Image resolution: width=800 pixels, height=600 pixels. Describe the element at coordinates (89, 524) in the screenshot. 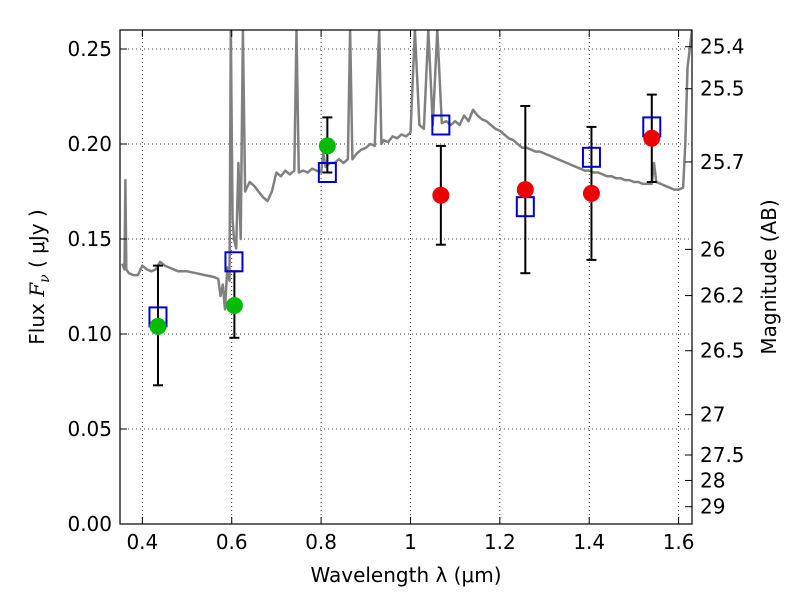

I see `y-tick-label: 0.00` at that location.